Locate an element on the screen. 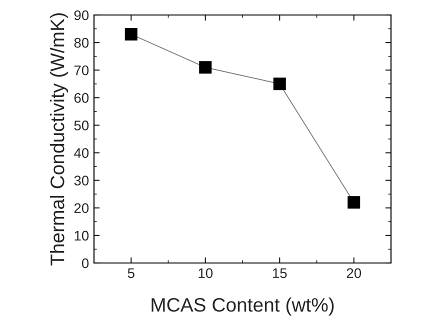 The height and width of the screenshot is (323, 431). x-axis-title: MCAS Content (wt%) is located at coordinates (243, 306).